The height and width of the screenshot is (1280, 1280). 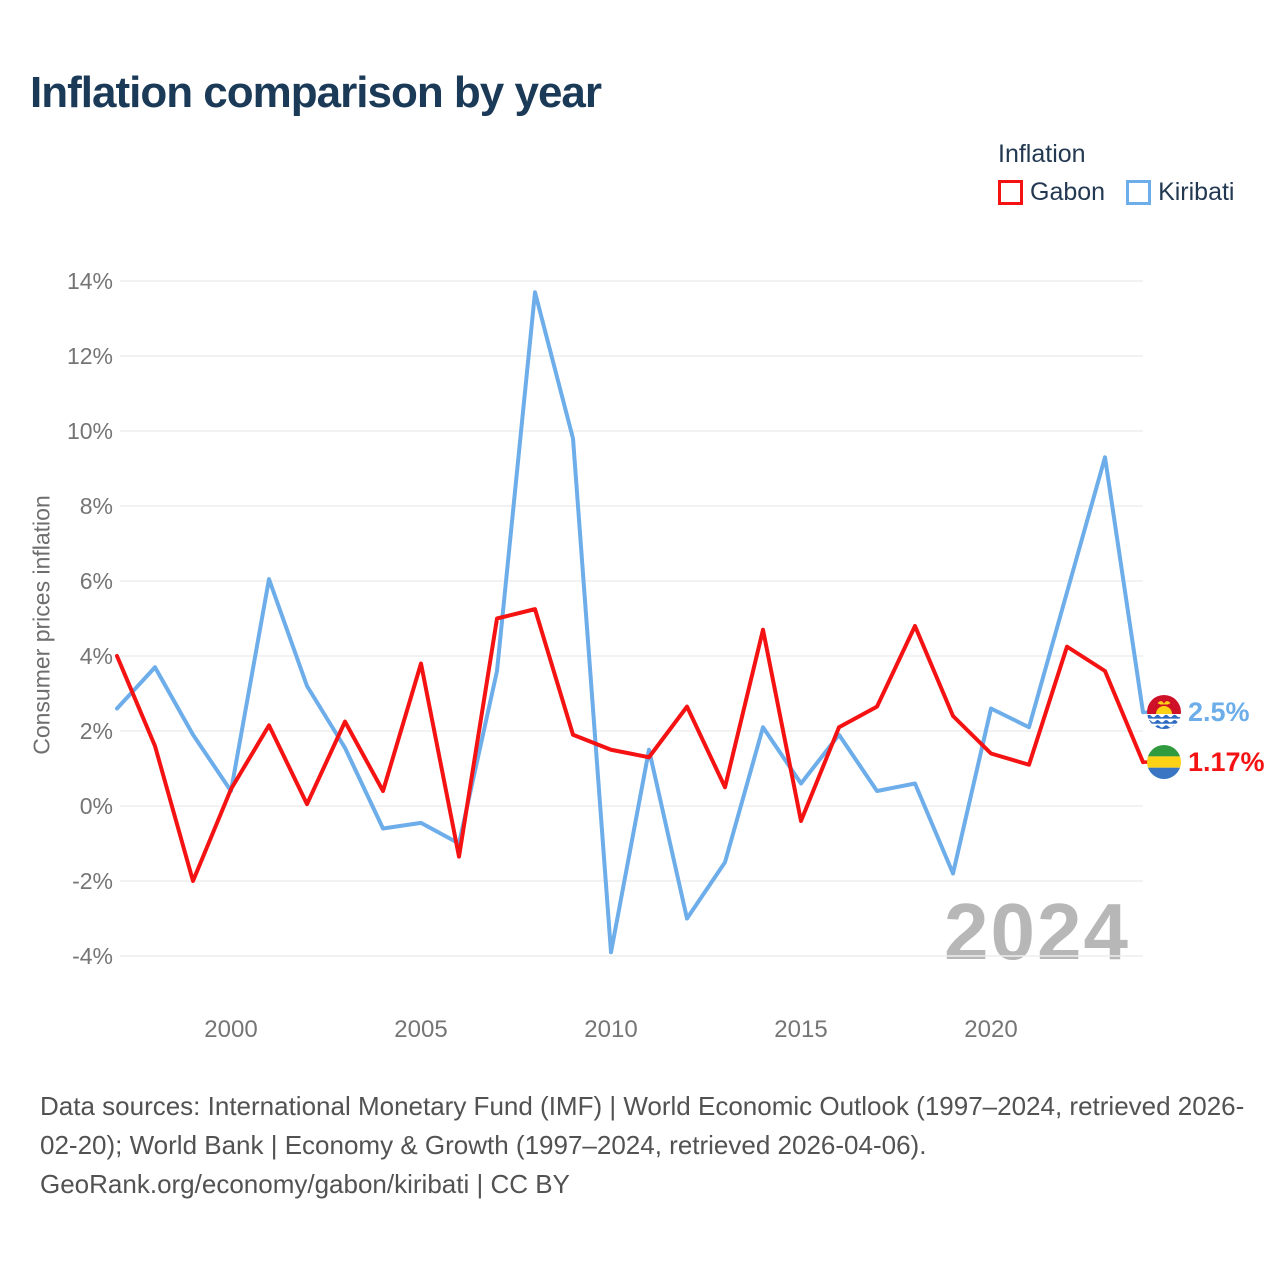 What do you see at coordinates (1068, 192) in the screenshot?
I see `legend-label-gabon: Gabon` at bounding box center [1068, 192].